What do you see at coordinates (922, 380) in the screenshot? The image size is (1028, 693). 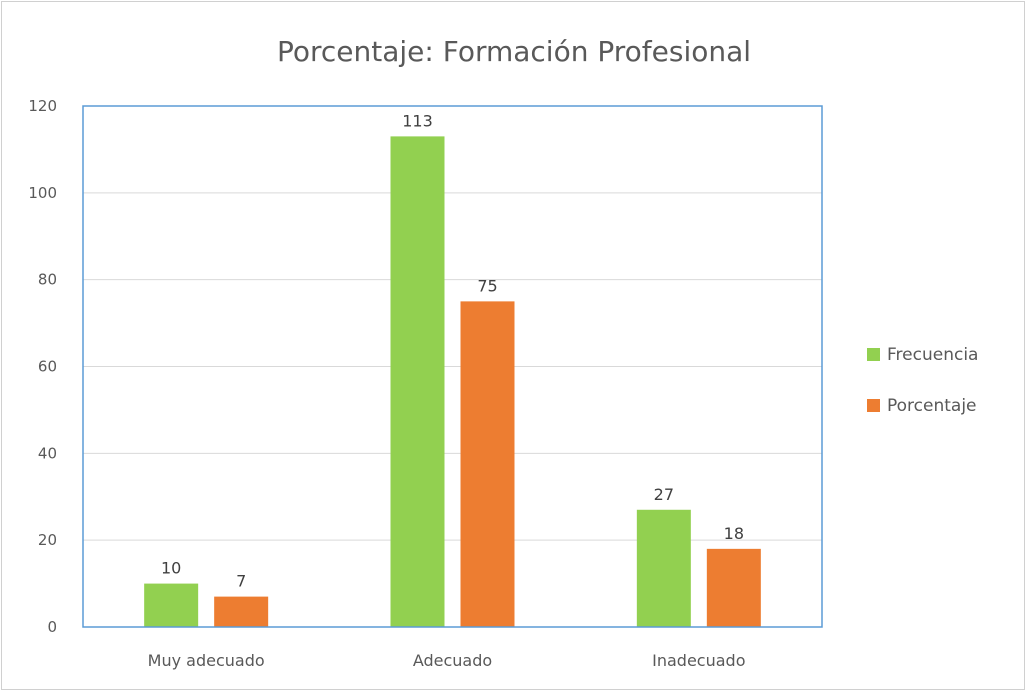 I see `legend: Frecuencia Porcentaje` at bounding box center [922, 380].